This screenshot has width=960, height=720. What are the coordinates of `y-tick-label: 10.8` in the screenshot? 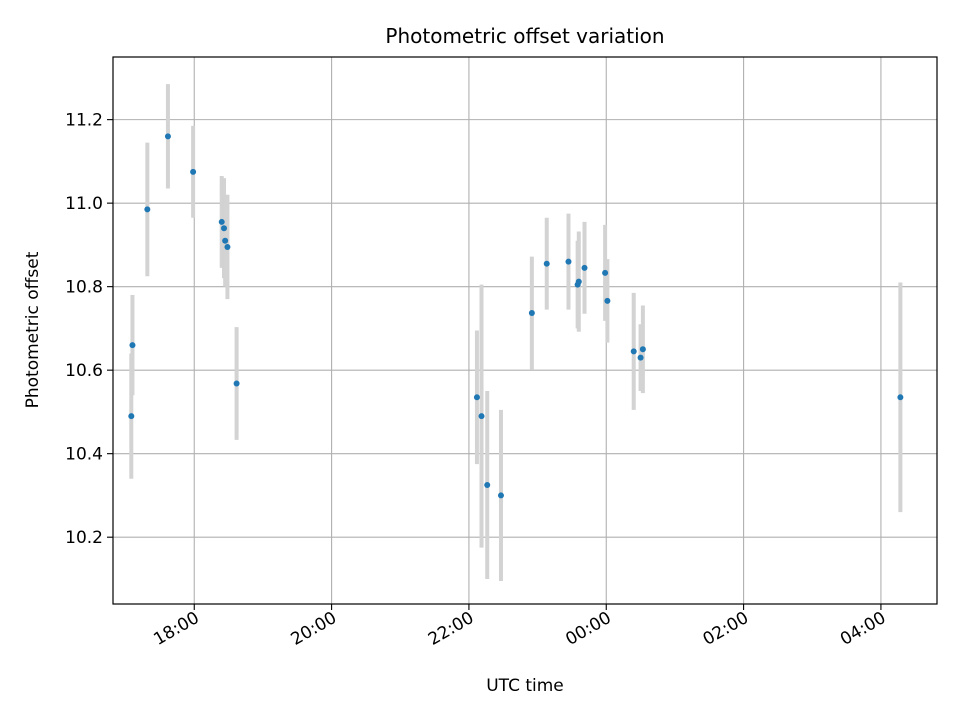 It's located at (84, 288).